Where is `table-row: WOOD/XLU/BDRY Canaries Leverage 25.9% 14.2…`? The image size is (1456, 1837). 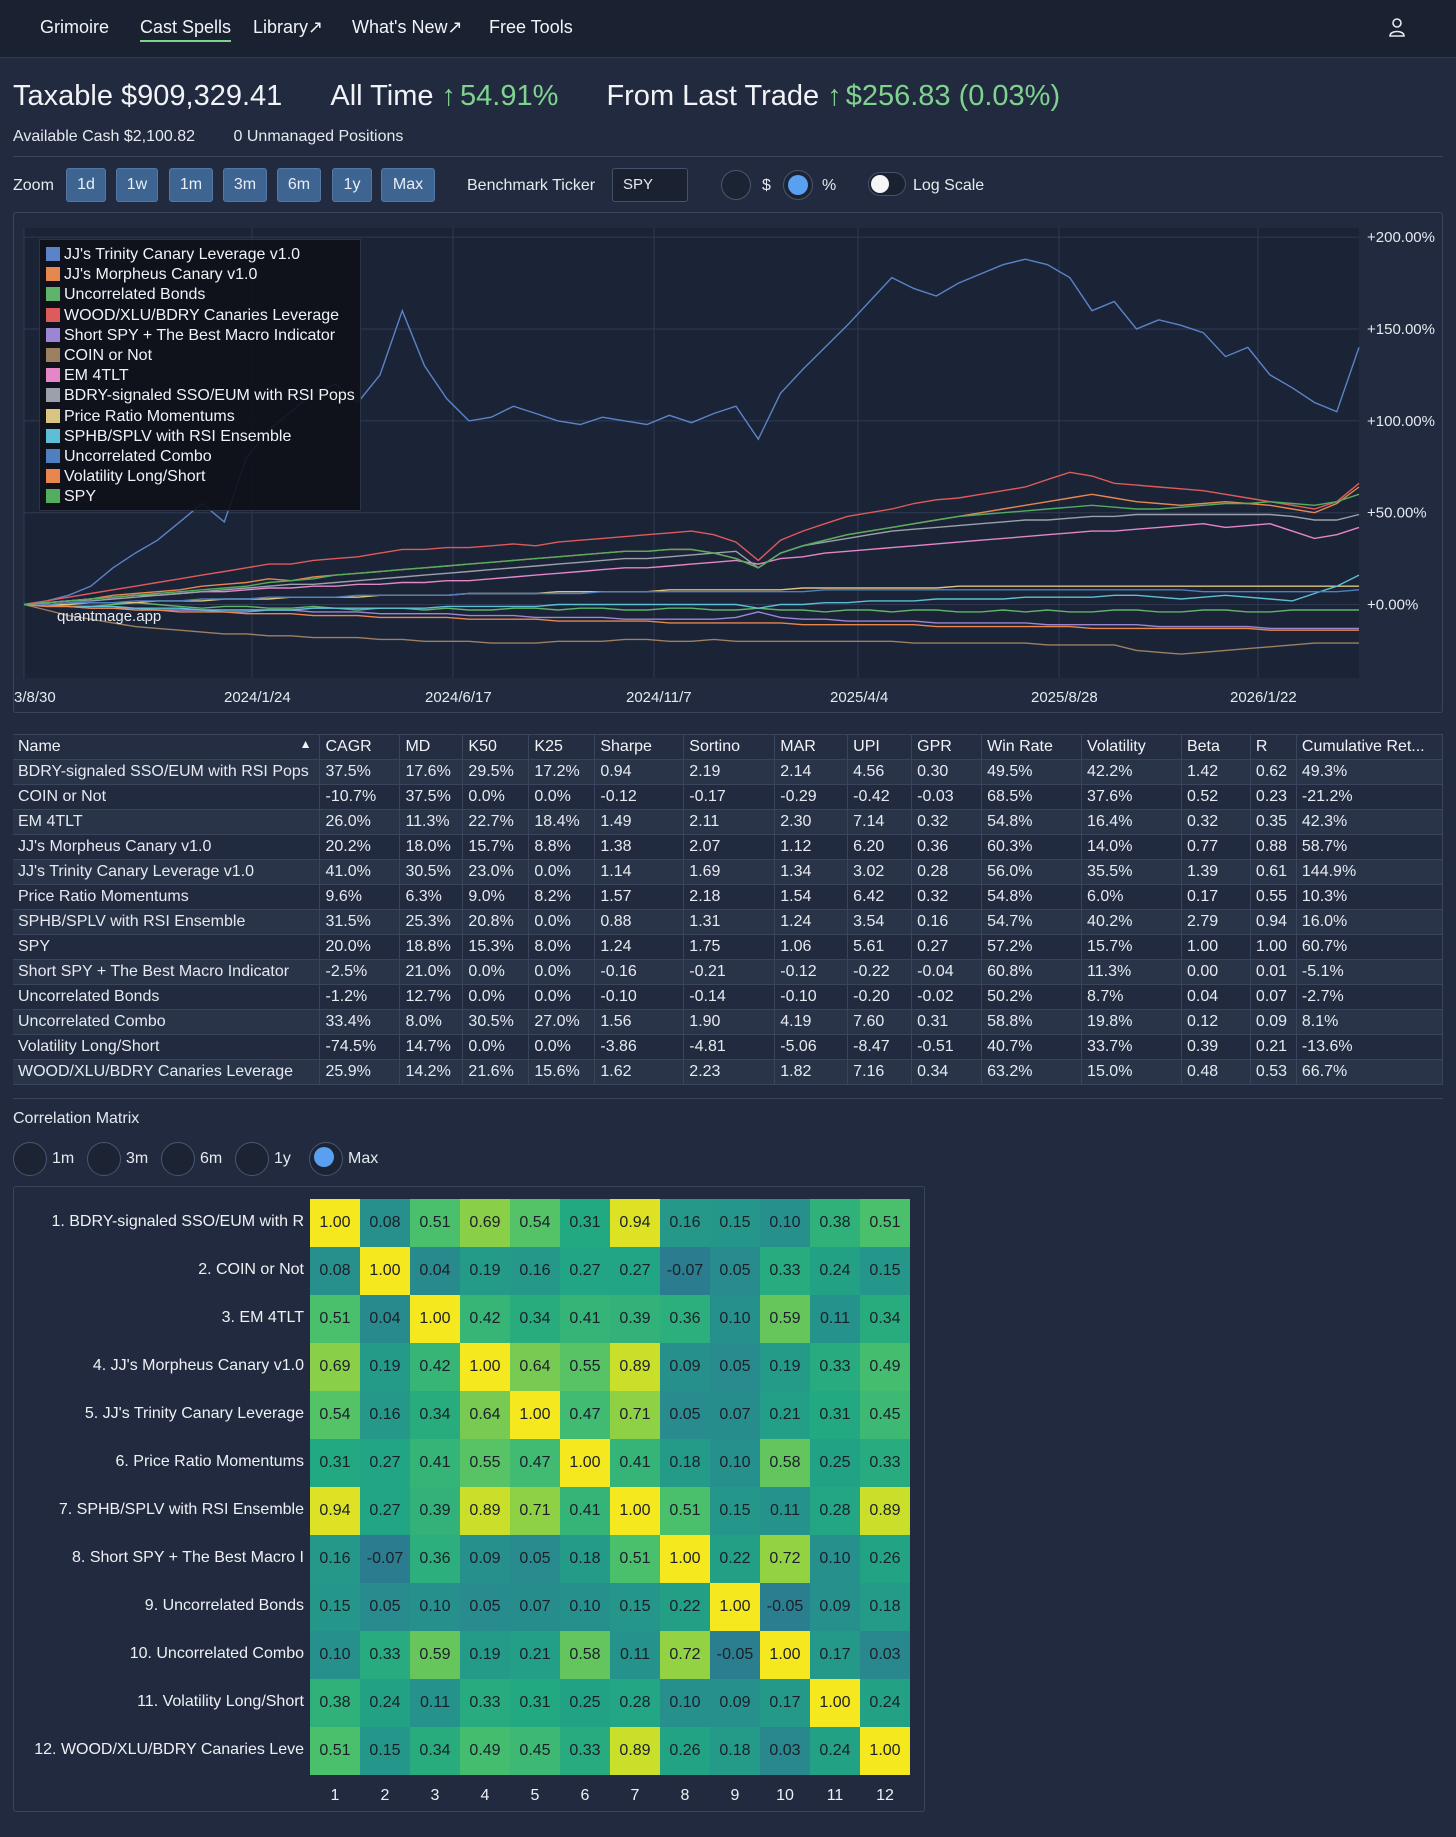 table-row: WOOD/XLU/BDRY Canaries Leverage 25.9% 14.2… is located at coordinates (728, 1072).